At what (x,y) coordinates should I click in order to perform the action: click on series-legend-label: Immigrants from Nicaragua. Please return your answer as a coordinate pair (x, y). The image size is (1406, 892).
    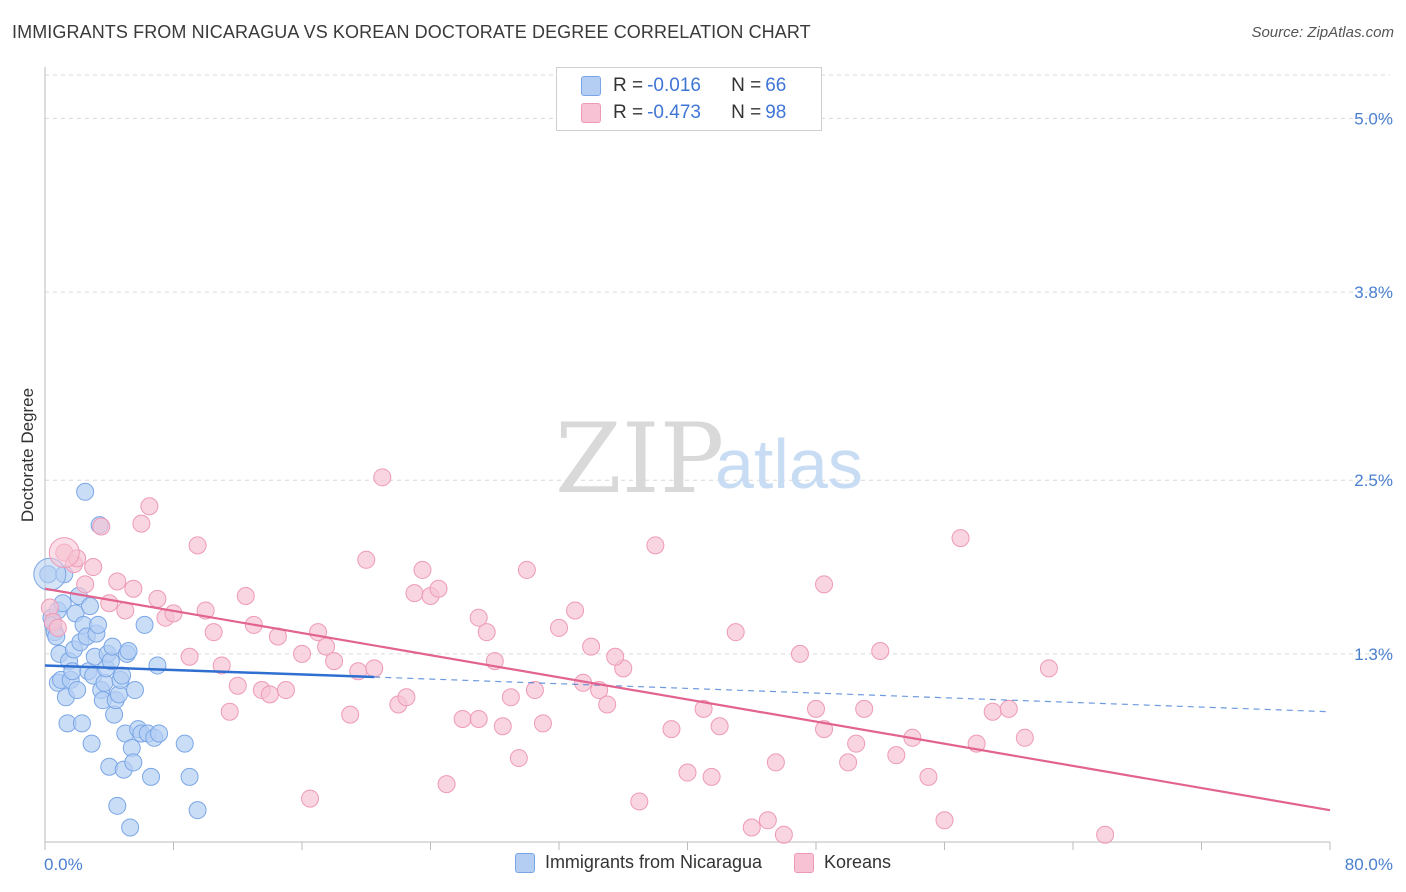
    Looking at the image, I should click on (653, 862).